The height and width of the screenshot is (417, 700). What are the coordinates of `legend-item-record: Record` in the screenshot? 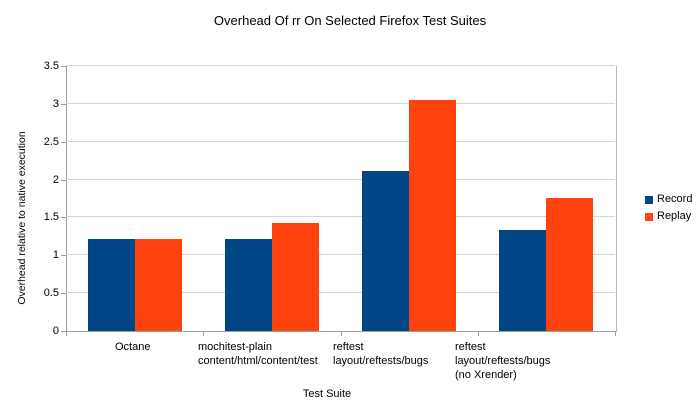 It's located at (668, 199).